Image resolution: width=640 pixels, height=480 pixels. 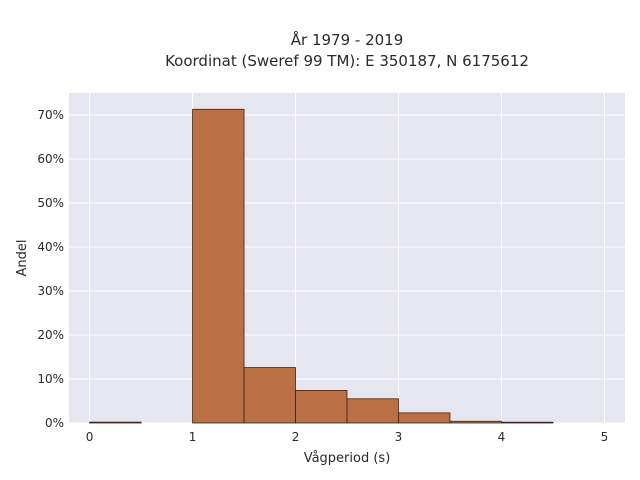 I want to click on x-axis-ticks: 0 1 2 3 4 5, so click(x=347, y=437).